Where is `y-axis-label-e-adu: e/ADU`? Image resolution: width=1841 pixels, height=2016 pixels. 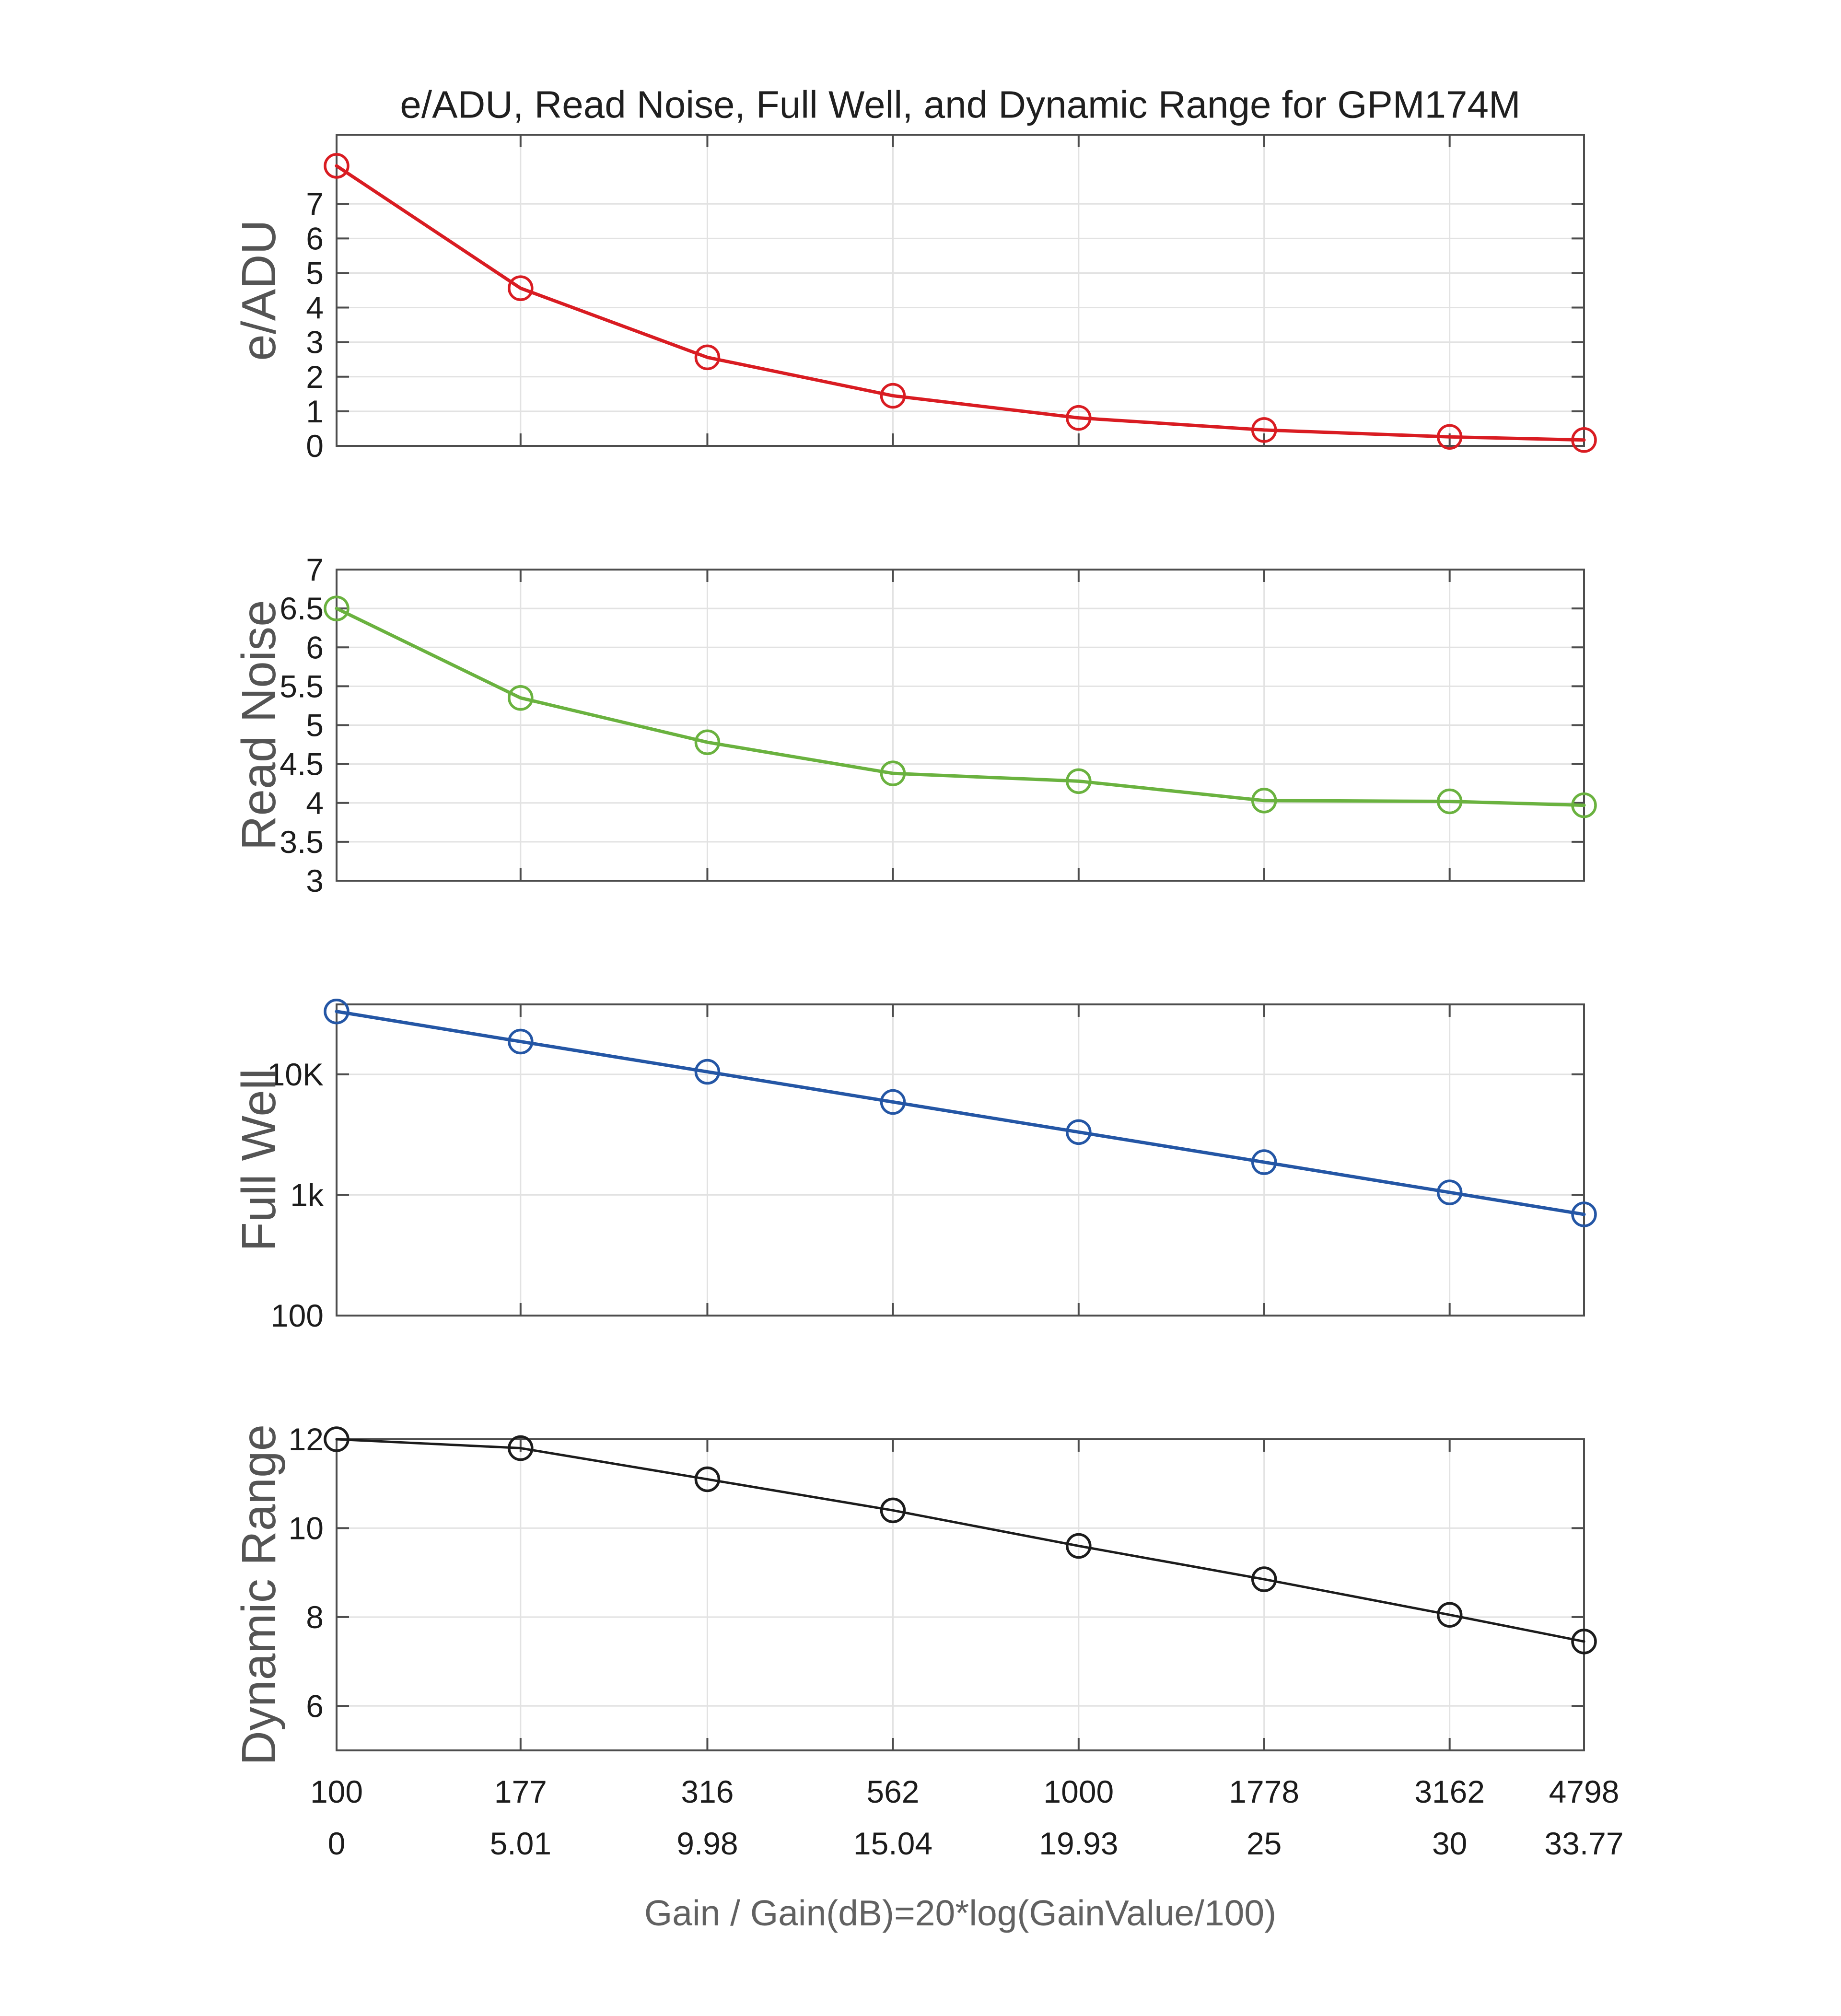 y-axis-label-e-adu: e/ADU is located at coordinates (259, 290).